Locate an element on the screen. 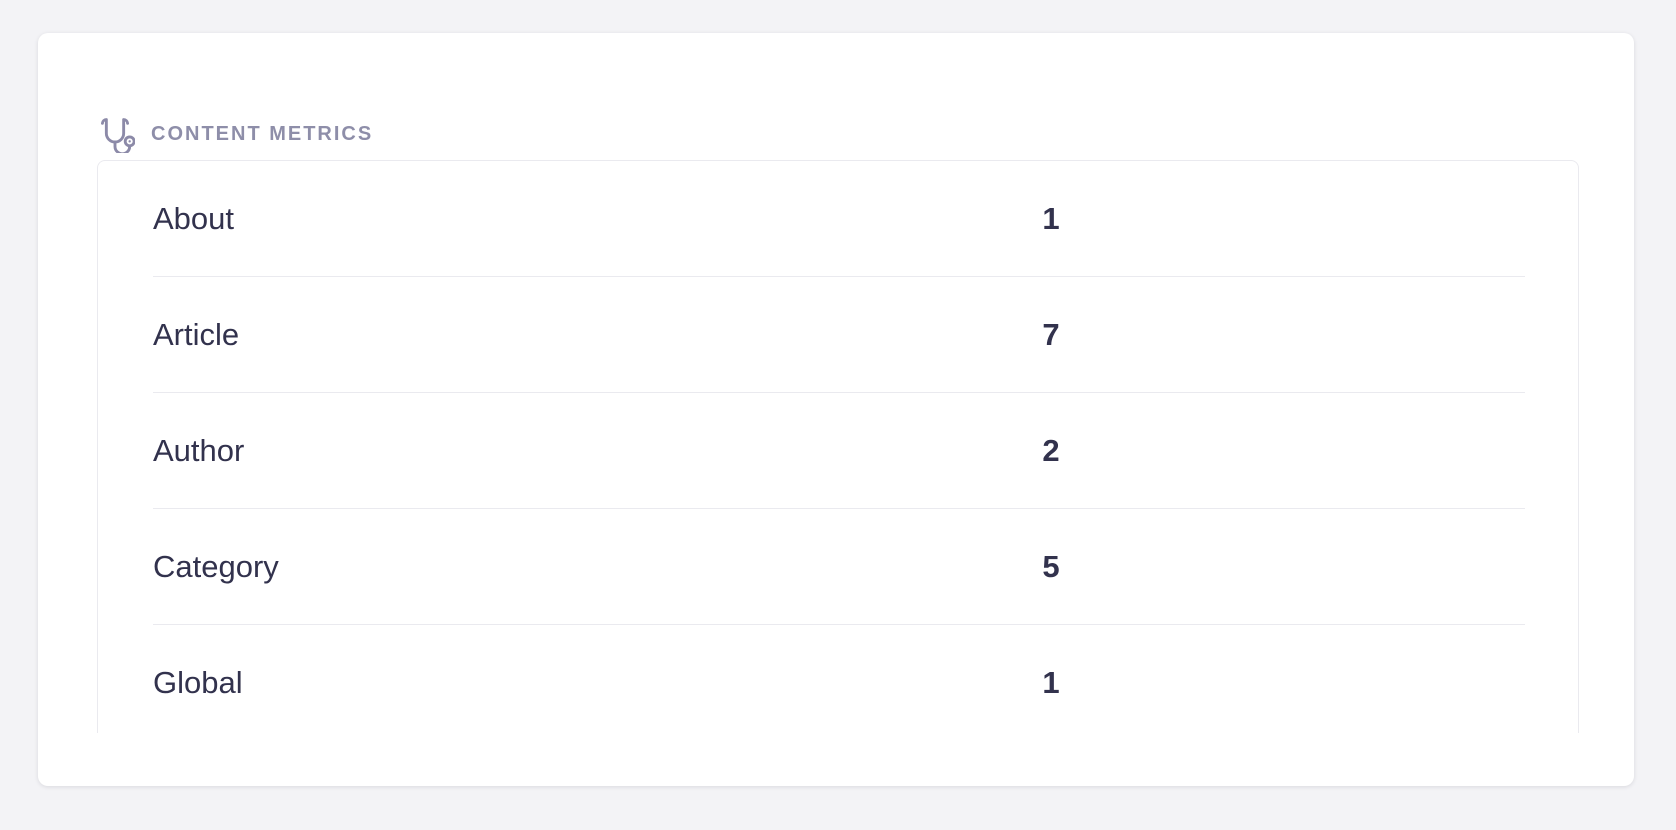  metric-row: Article 7 is located at coordinates (838, 335).